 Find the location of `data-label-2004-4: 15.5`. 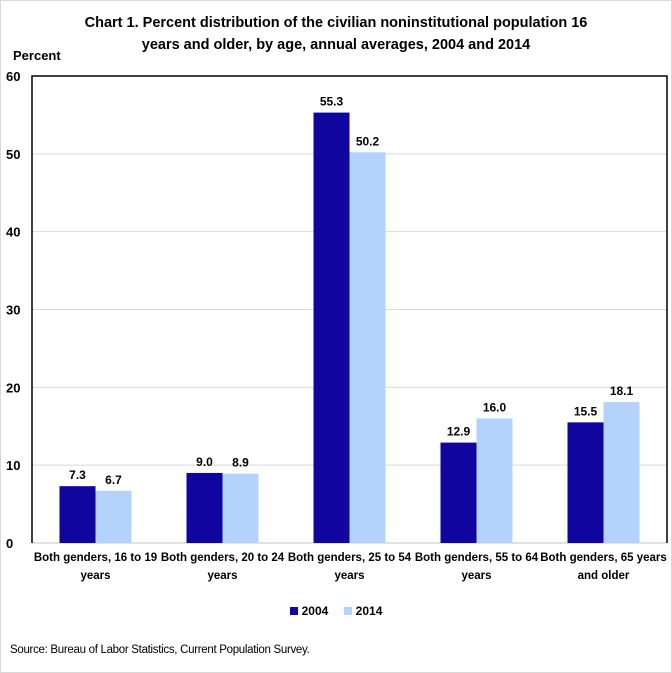

data-label-2004-4: 15.5 is located at coordinates (586, 411).